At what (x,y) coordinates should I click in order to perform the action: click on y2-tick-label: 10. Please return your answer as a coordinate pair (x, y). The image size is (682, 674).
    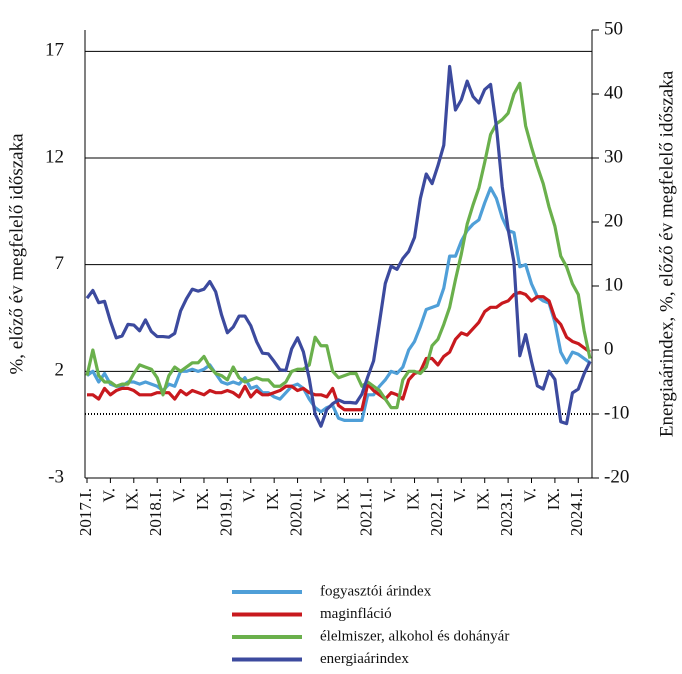
    Looking at the image, I should click on (613, 284).